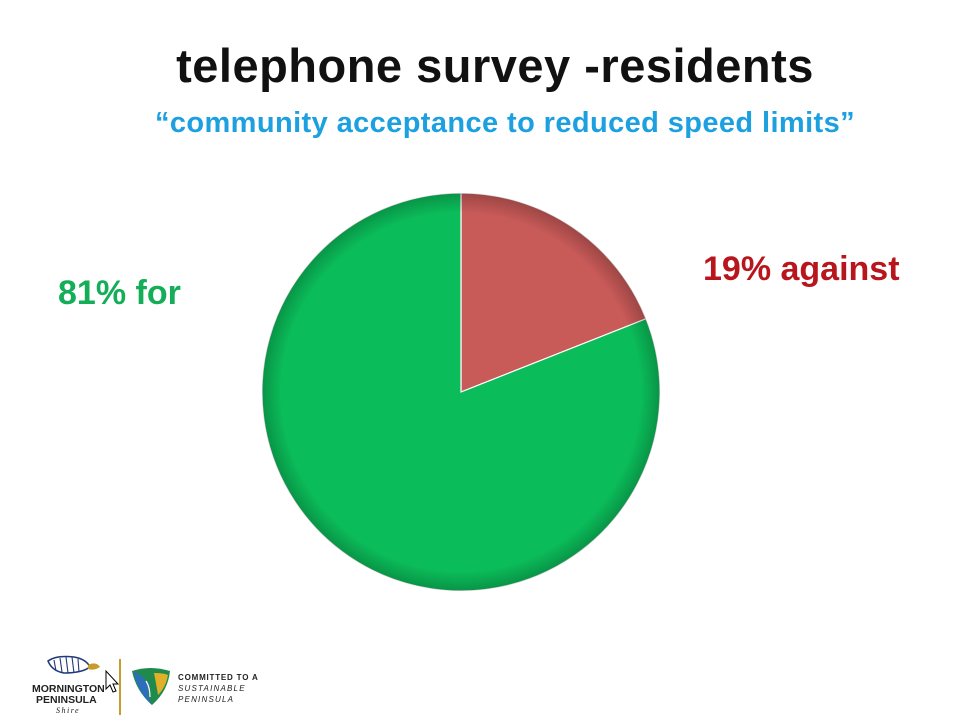 This screenshot has width=960, height=724. I want to click on shire-logo-icon, so click(73, 664).